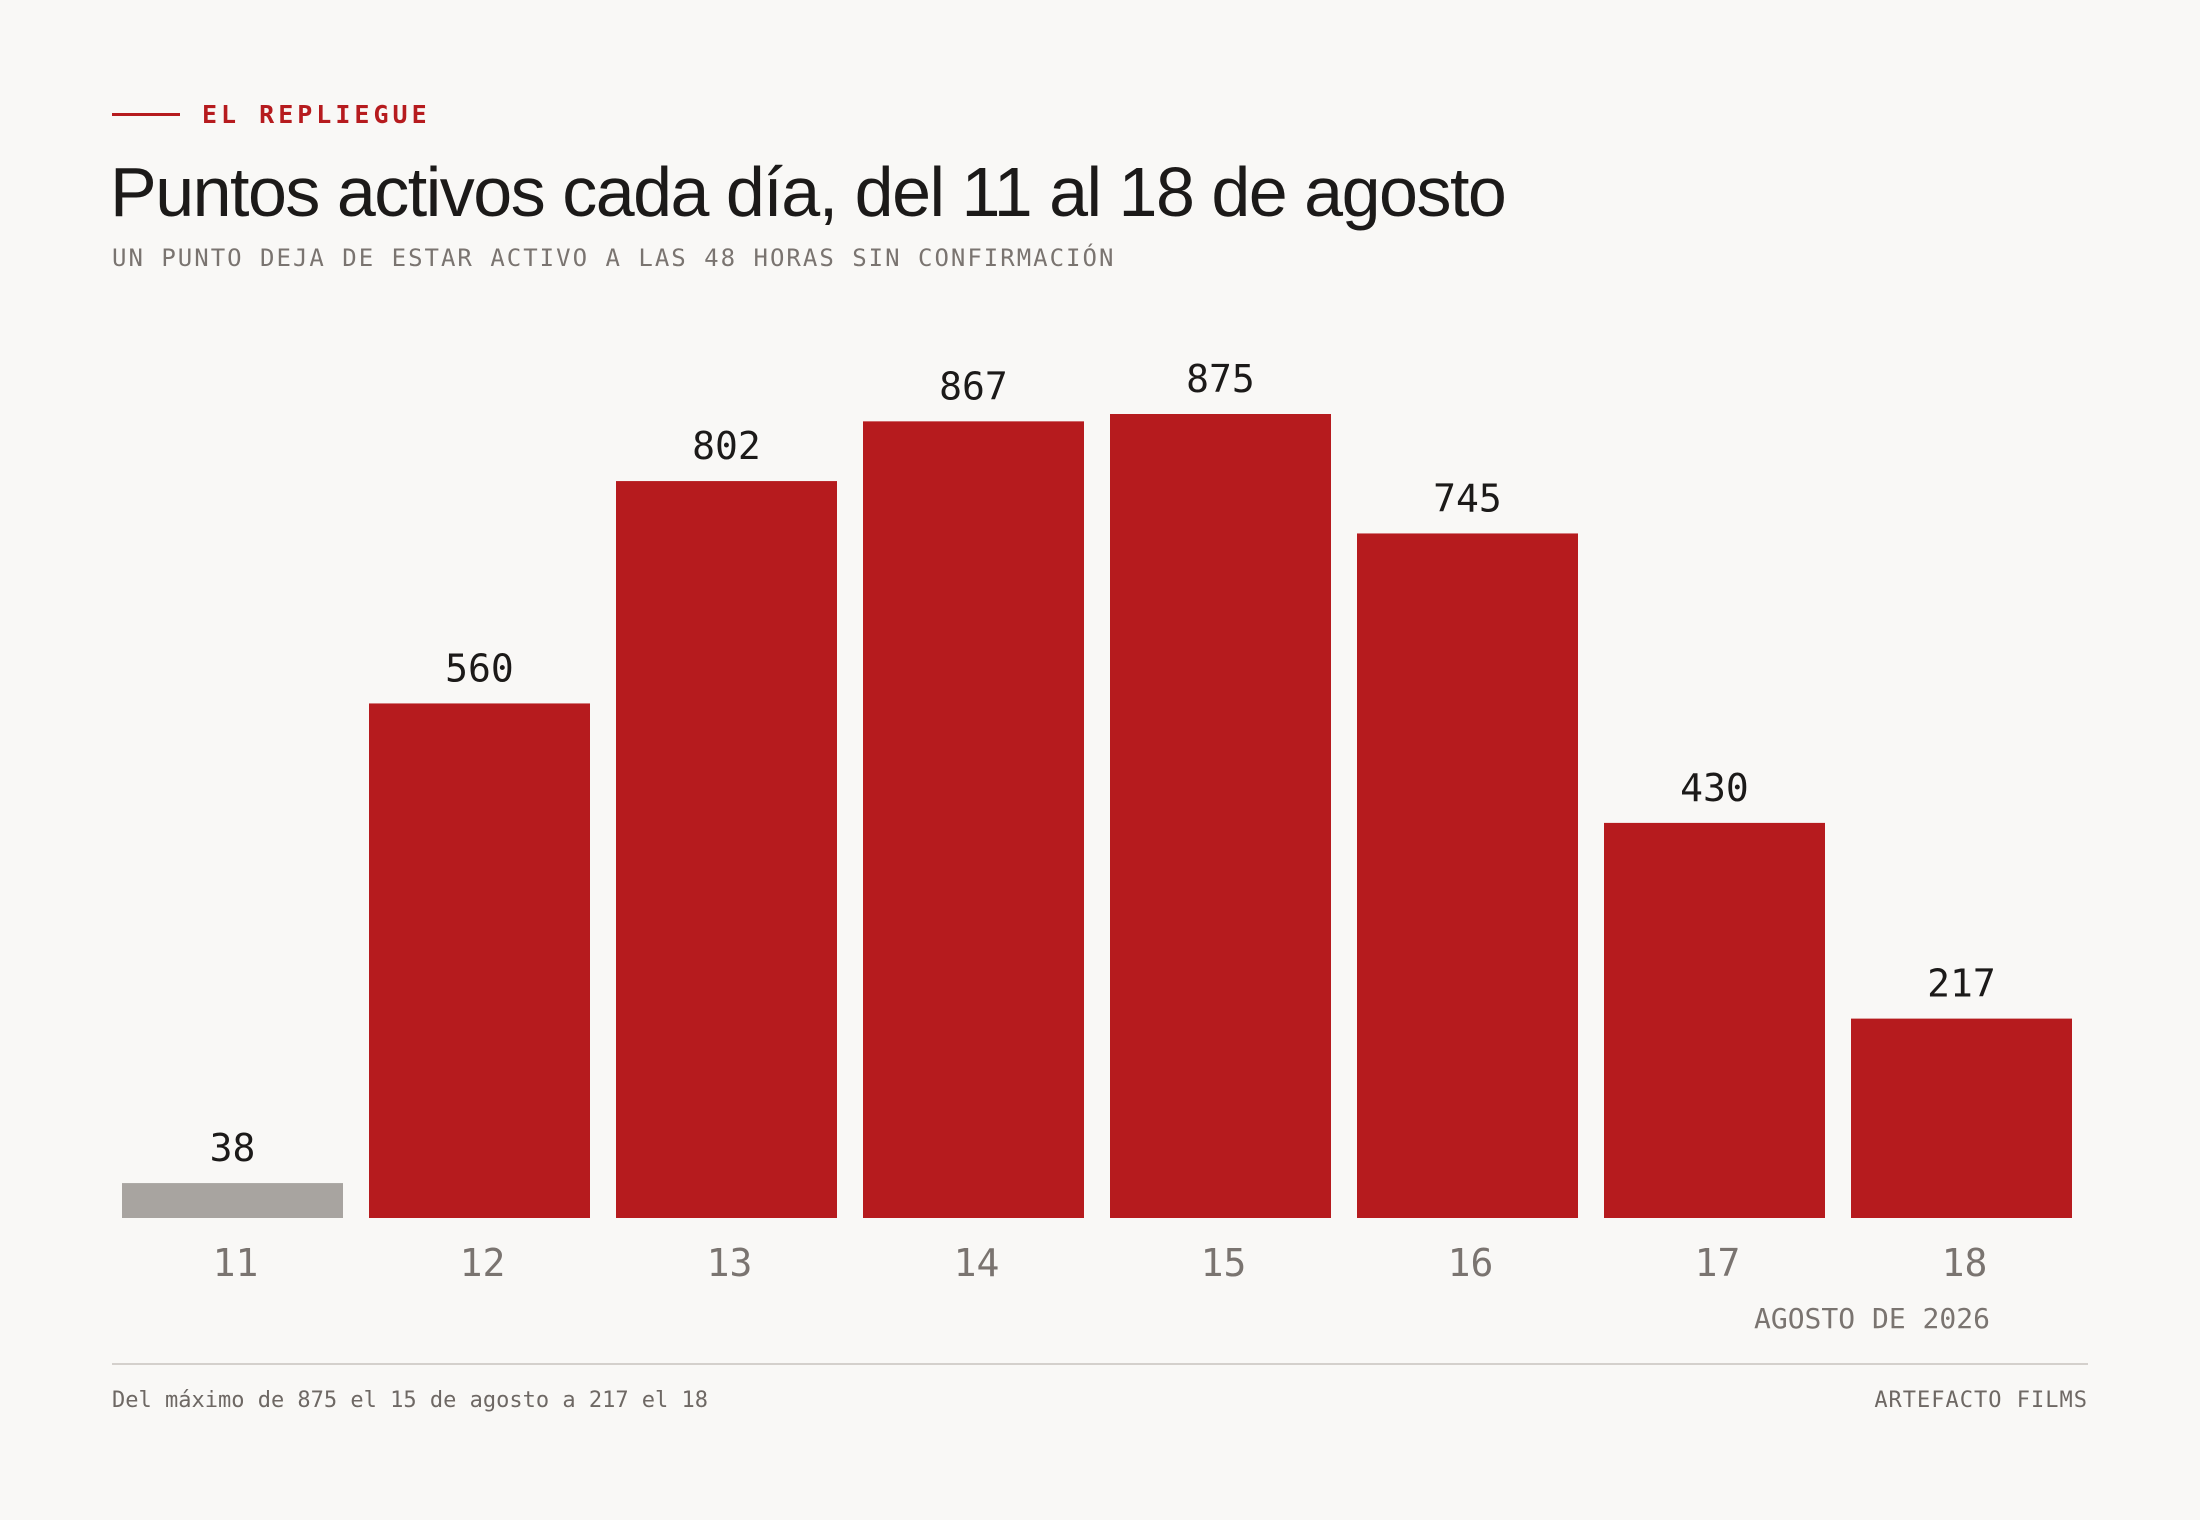 This screenshot has height=1520, width=2200. I want to click on footer-divider, so click(1100, 1364).